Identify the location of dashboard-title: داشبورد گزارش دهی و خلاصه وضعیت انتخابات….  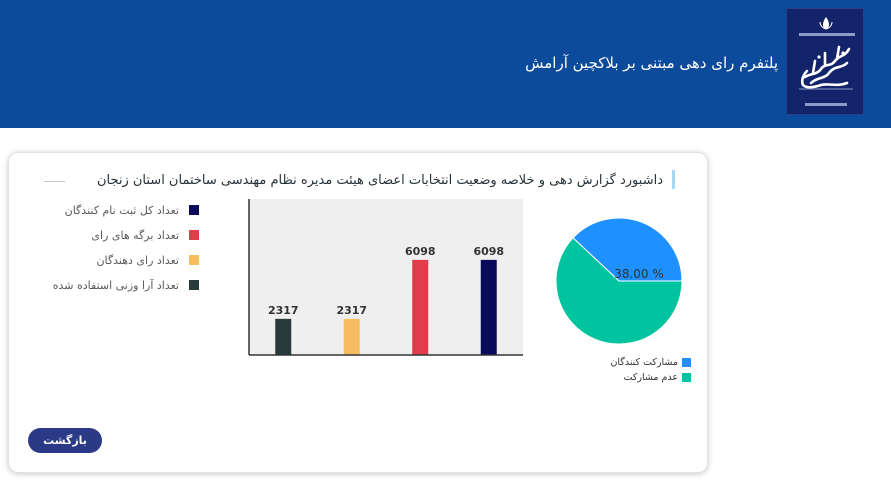
(379, 180).